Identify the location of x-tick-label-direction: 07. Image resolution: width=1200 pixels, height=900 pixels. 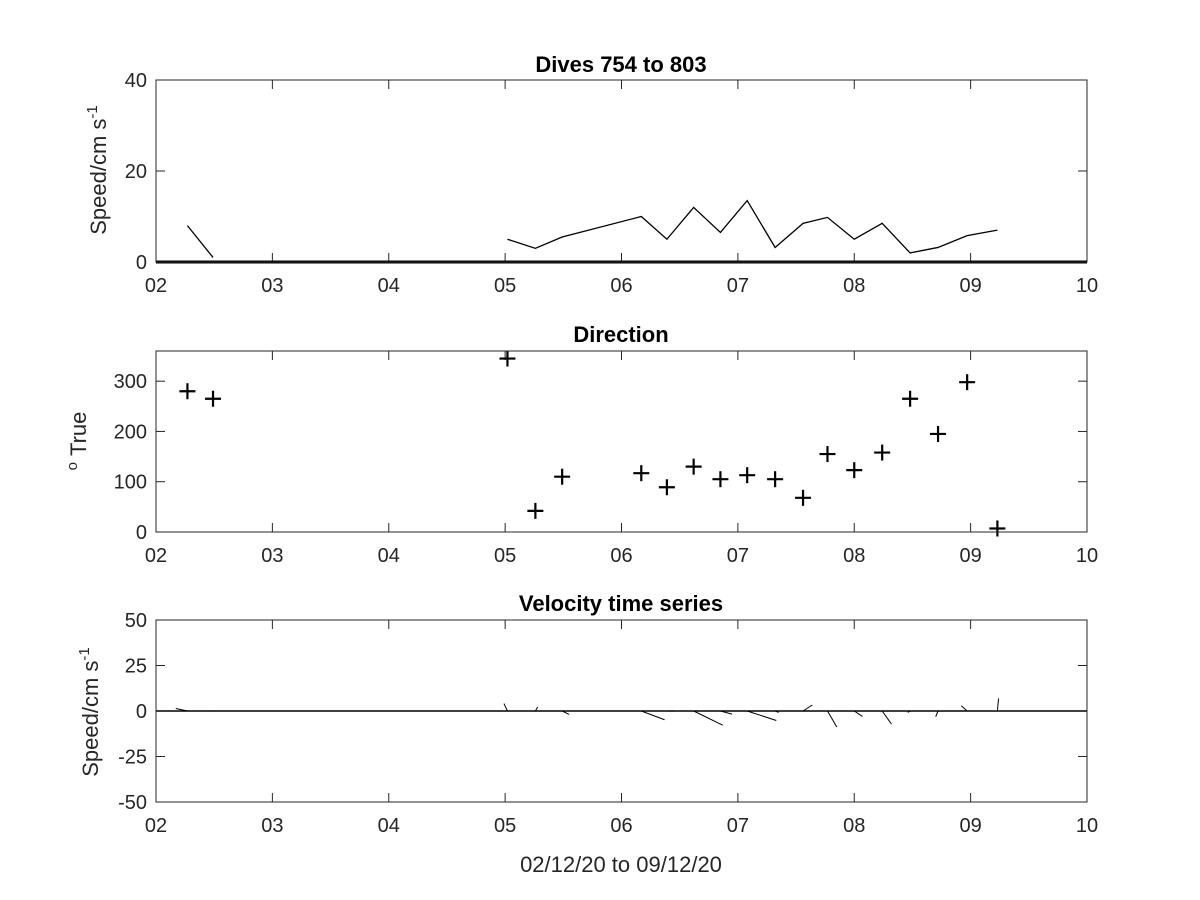
(738, 556).